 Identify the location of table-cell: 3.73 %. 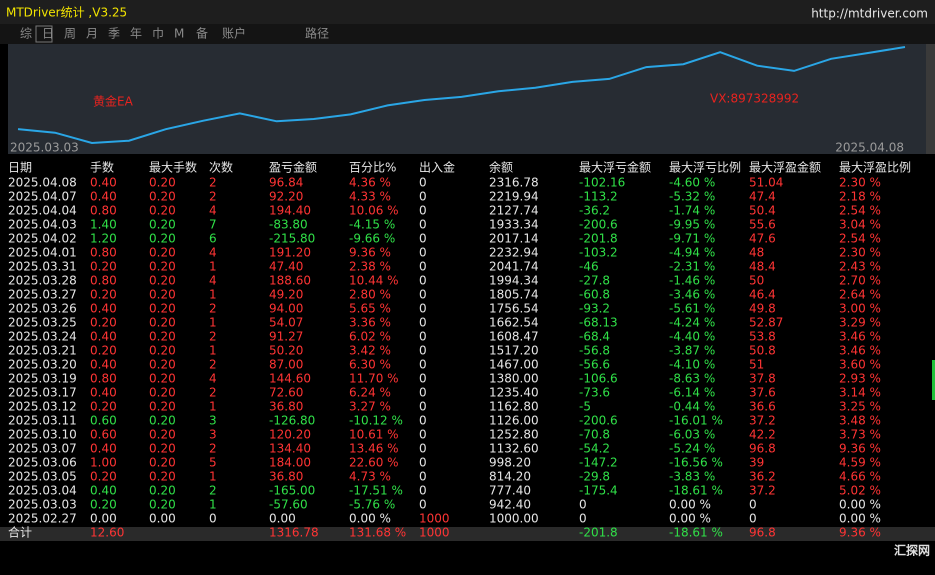
(860, 435).